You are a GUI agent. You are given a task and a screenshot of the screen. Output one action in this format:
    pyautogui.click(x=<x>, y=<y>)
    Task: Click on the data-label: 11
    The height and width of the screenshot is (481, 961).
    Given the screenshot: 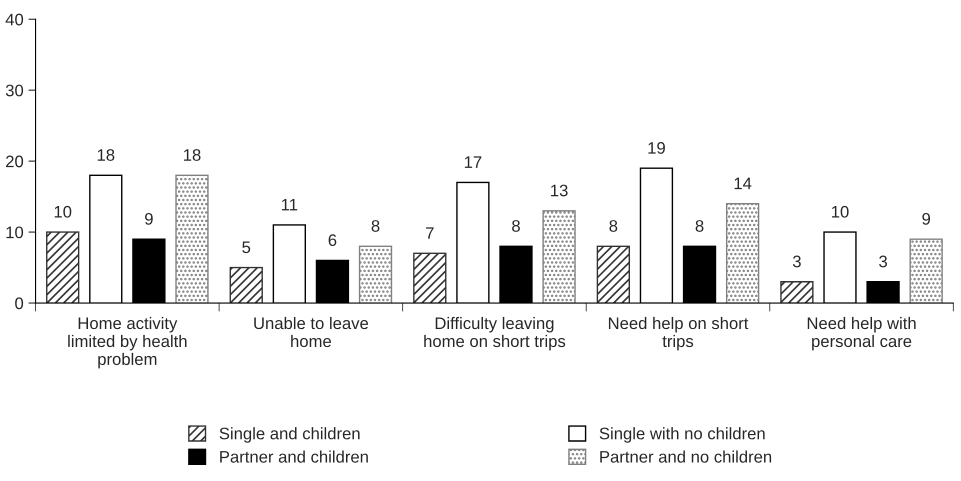 What is the action you would take?
    pyautogui.click(x=290, y=204)
    